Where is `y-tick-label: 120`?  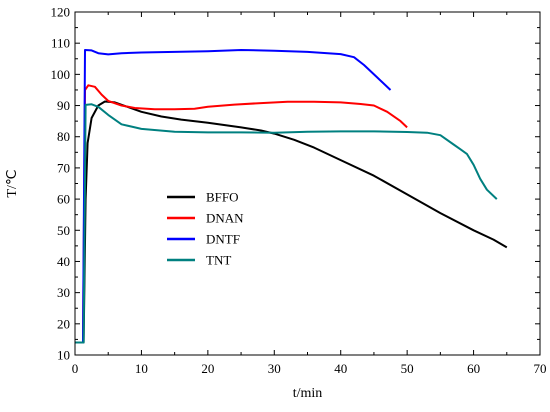
y-tick-label: 120 is located at coordinates (61, 12).